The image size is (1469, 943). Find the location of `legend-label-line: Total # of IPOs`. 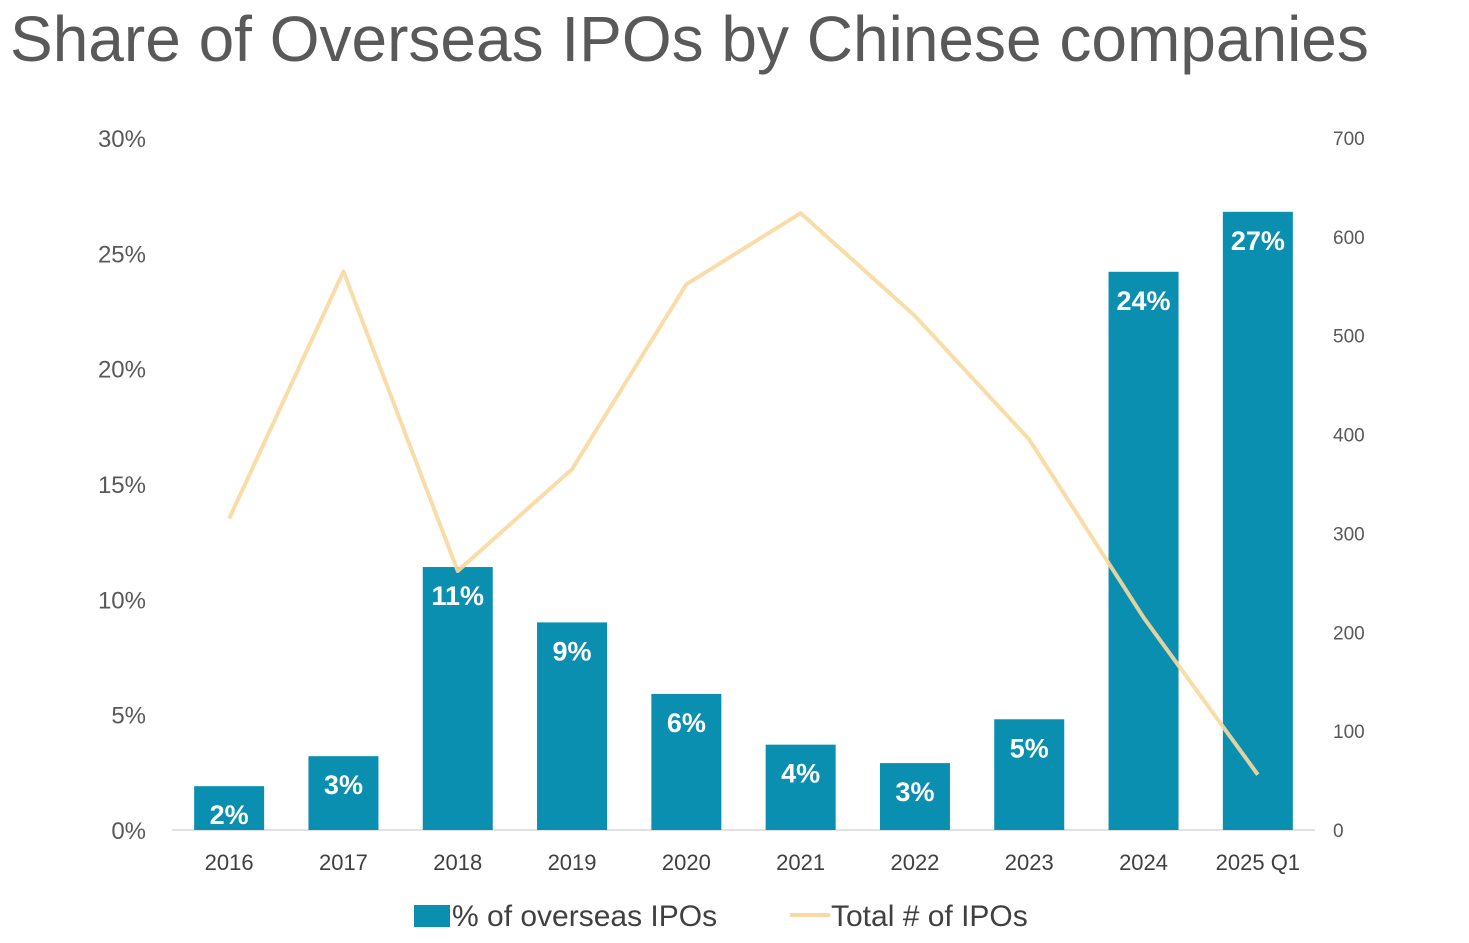

legend-label-line: Total # of IPOs is located at coordinates (929, 916).